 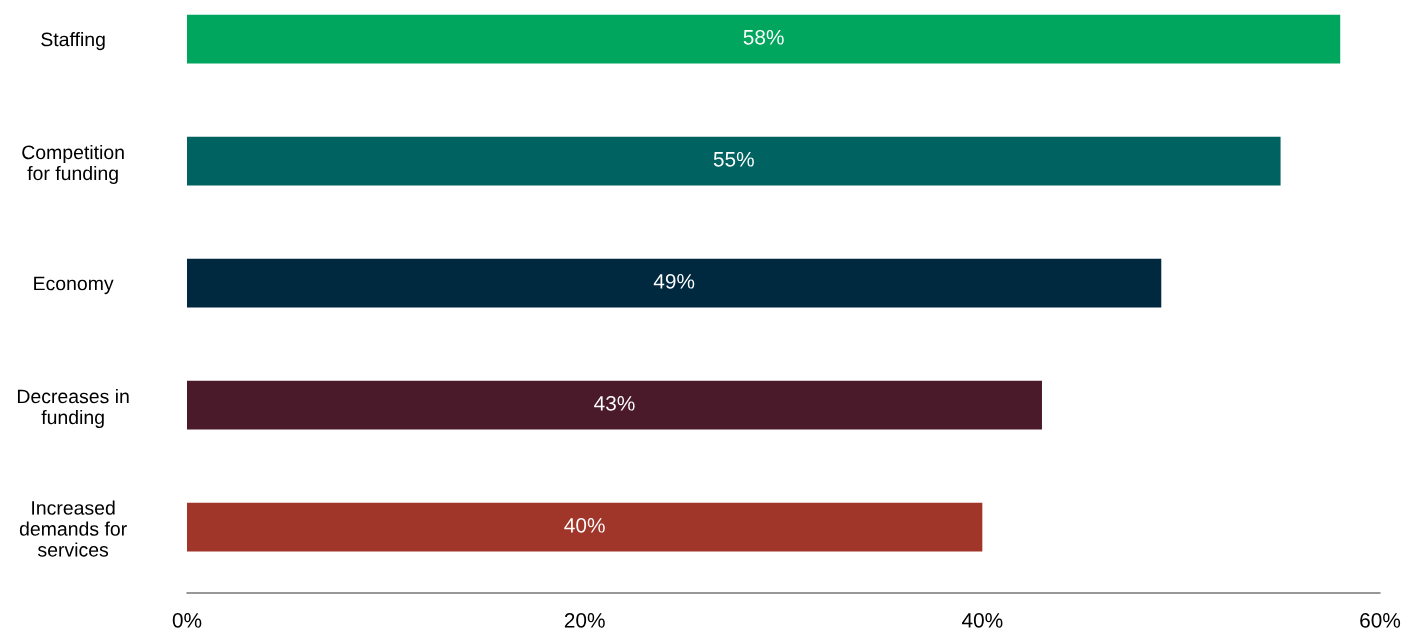 I want to click on x-tick-label: 0%, so click(x=187, y=620).